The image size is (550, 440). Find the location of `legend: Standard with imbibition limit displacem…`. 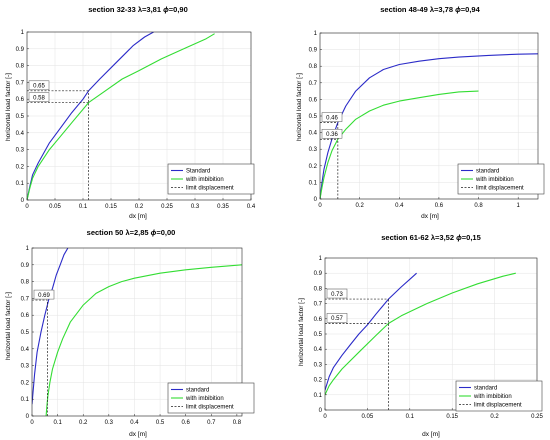

legend: Standard with imbibition limit displacem… is located at coordinates (211, 179).